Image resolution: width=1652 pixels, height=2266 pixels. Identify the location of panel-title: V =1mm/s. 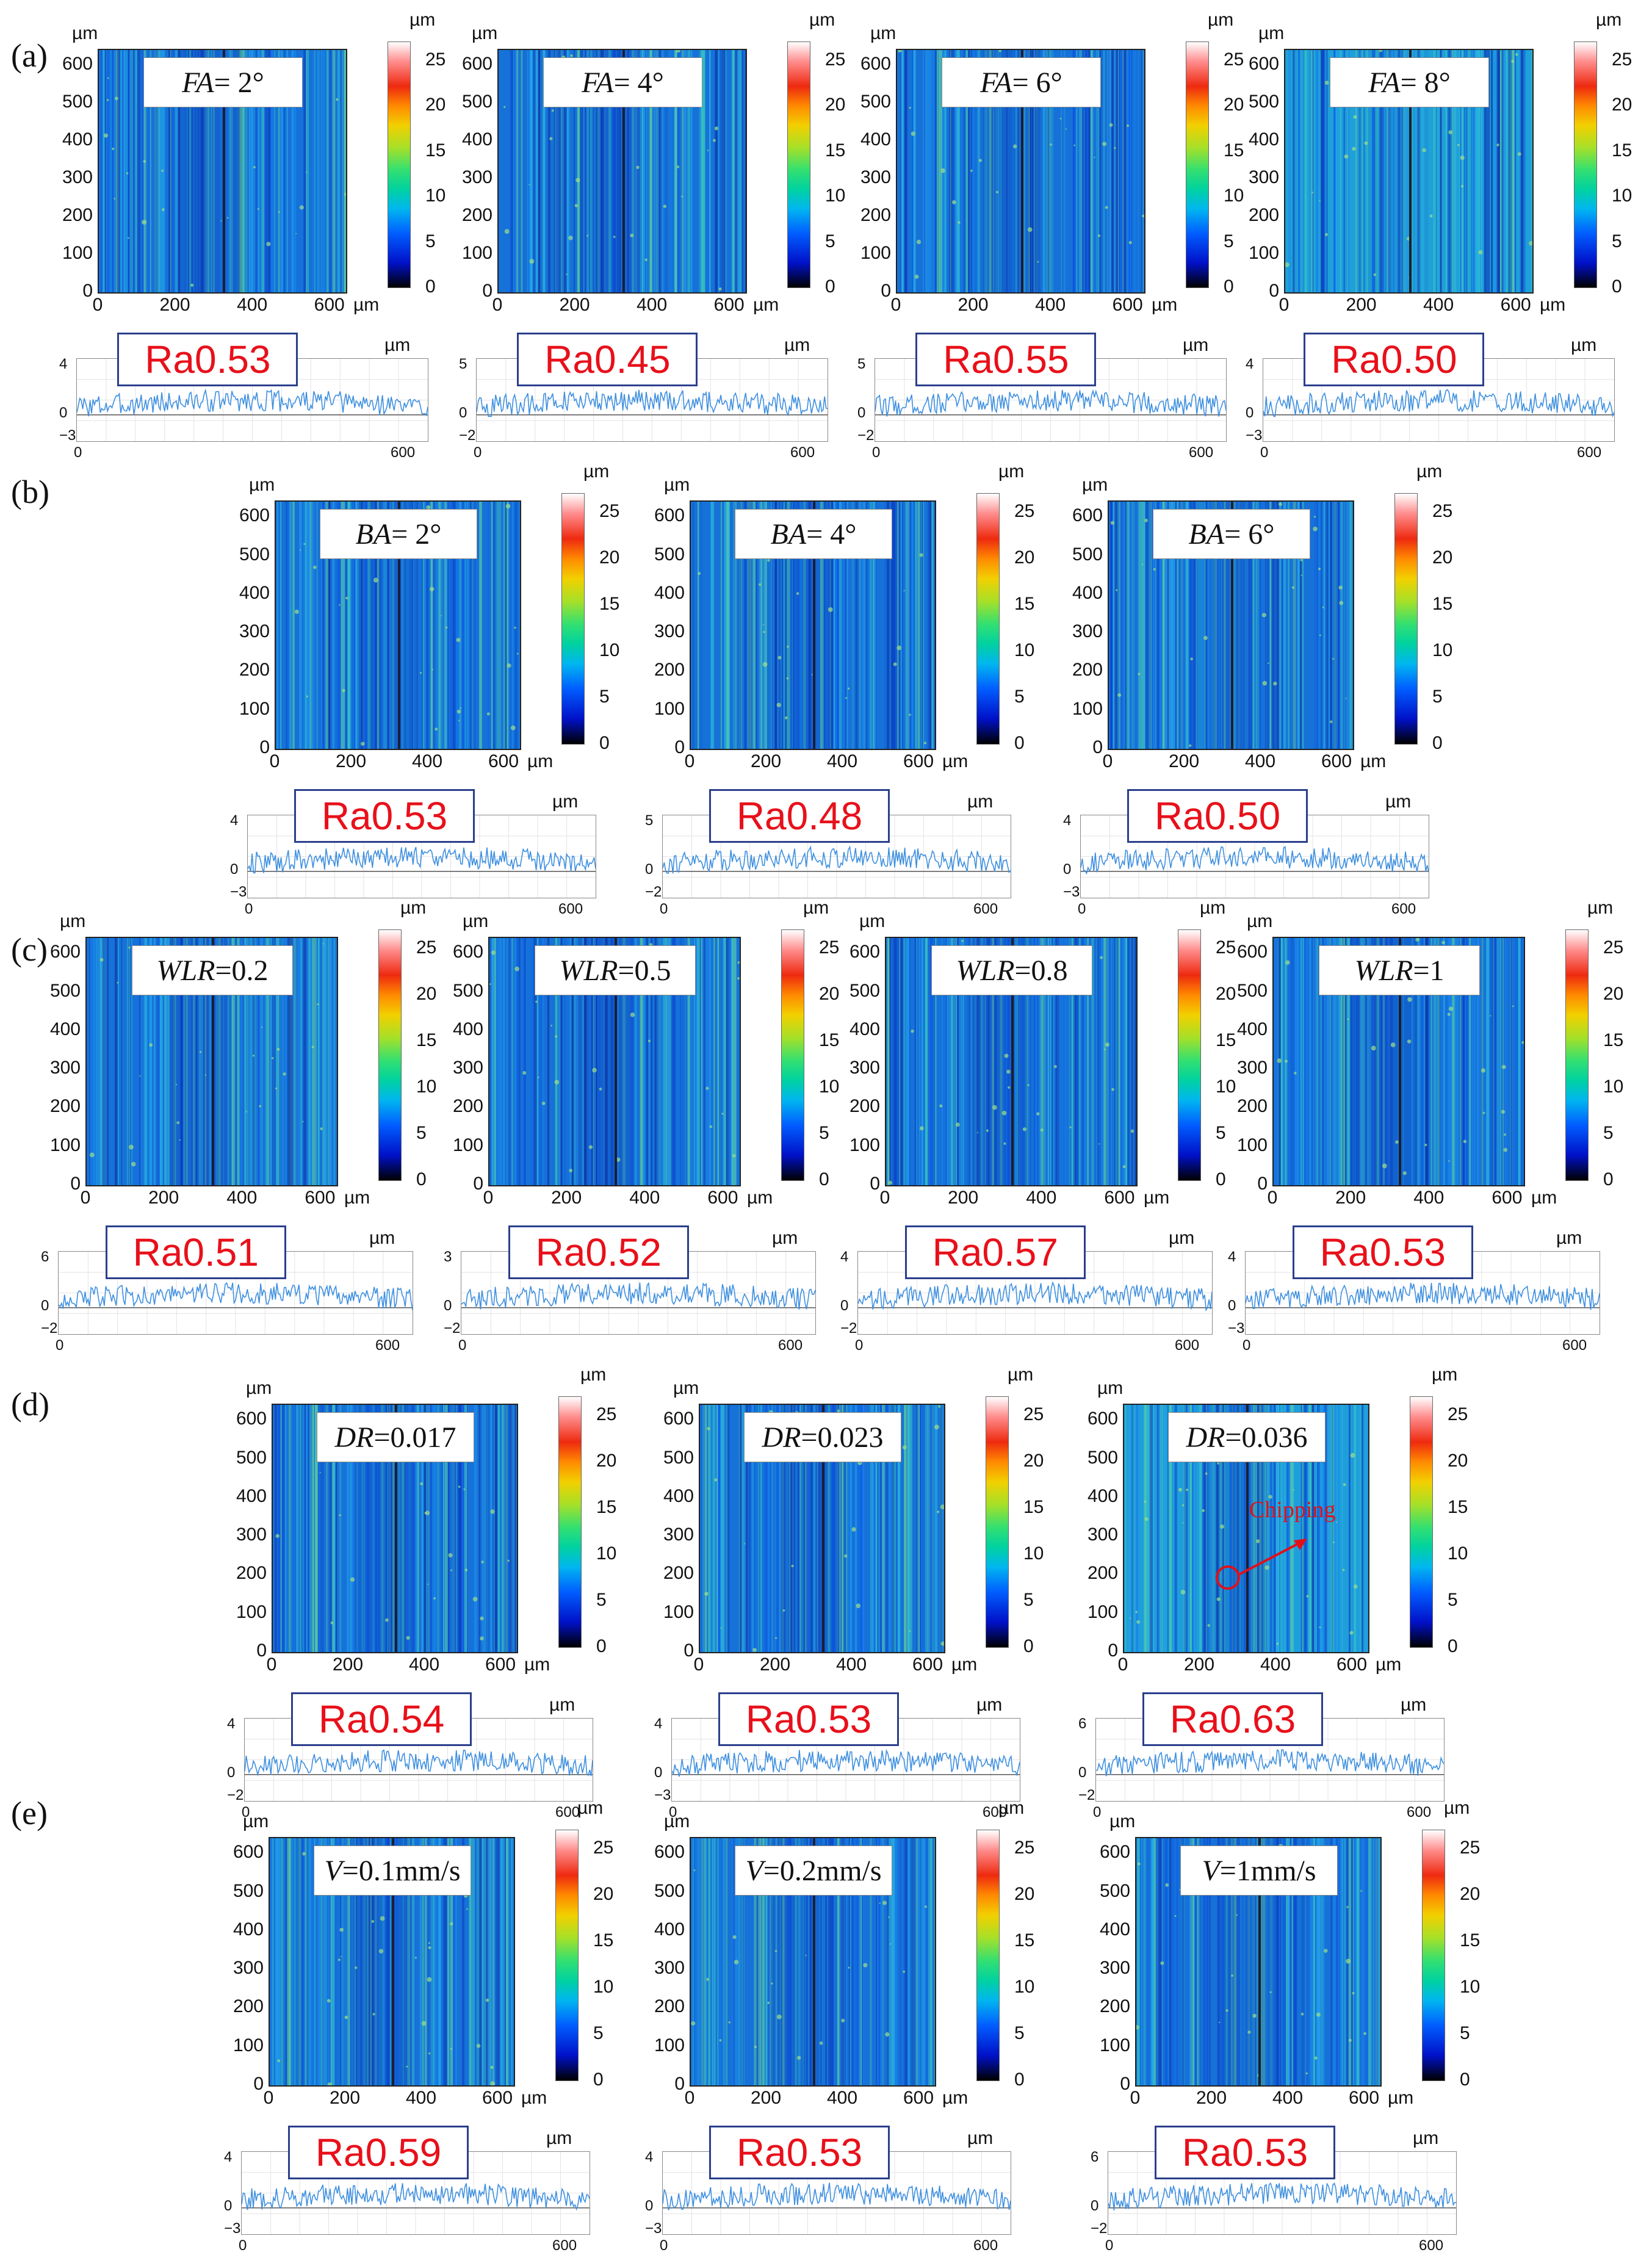
(1259, 1871).